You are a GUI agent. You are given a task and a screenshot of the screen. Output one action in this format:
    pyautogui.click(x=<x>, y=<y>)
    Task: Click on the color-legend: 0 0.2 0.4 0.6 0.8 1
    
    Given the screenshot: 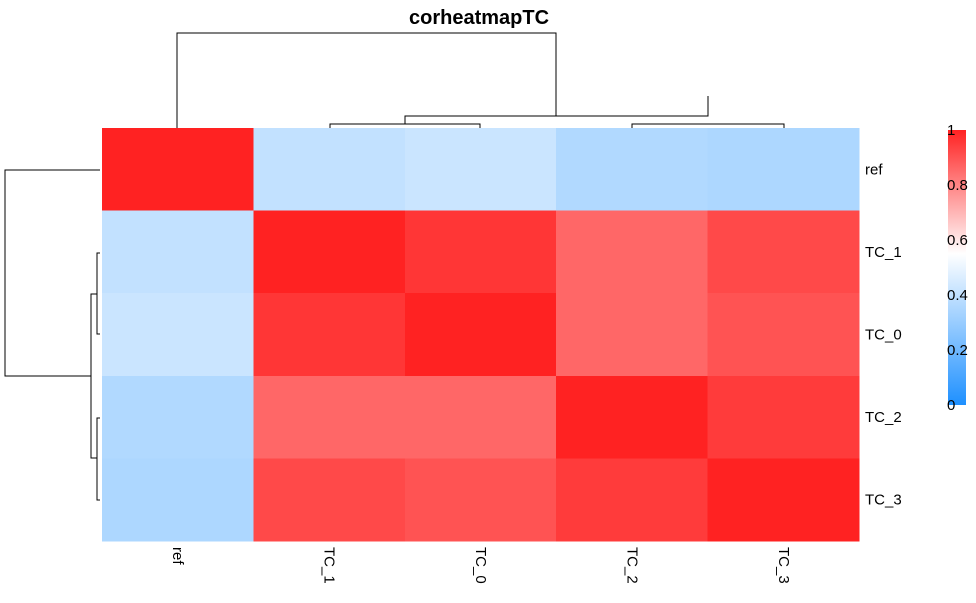 What is the action you would take?
    pyautogui.click(x=957, y=268)
    